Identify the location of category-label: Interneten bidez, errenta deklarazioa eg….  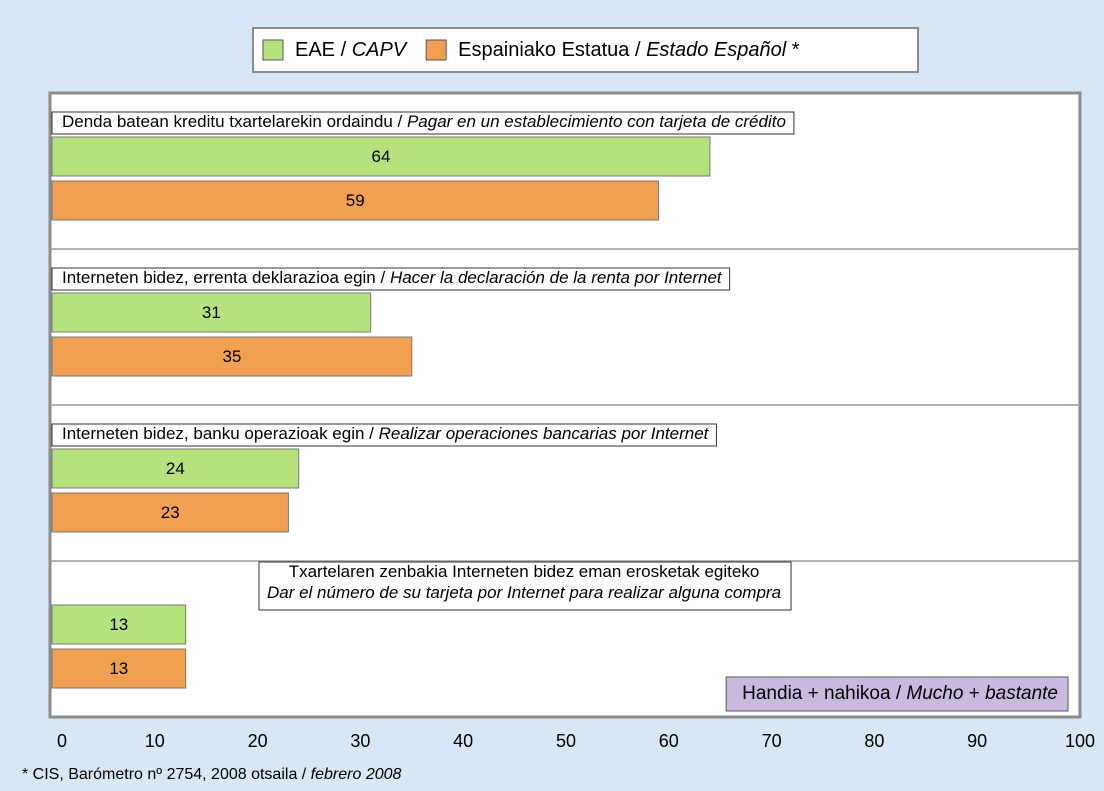
(392, 277).